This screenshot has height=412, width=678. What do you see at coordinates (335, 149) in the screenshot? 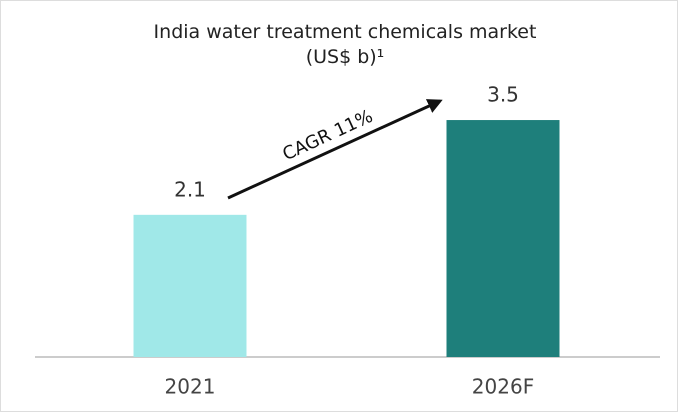
I see `cagr-arrow` at bounding box center [335, 149].